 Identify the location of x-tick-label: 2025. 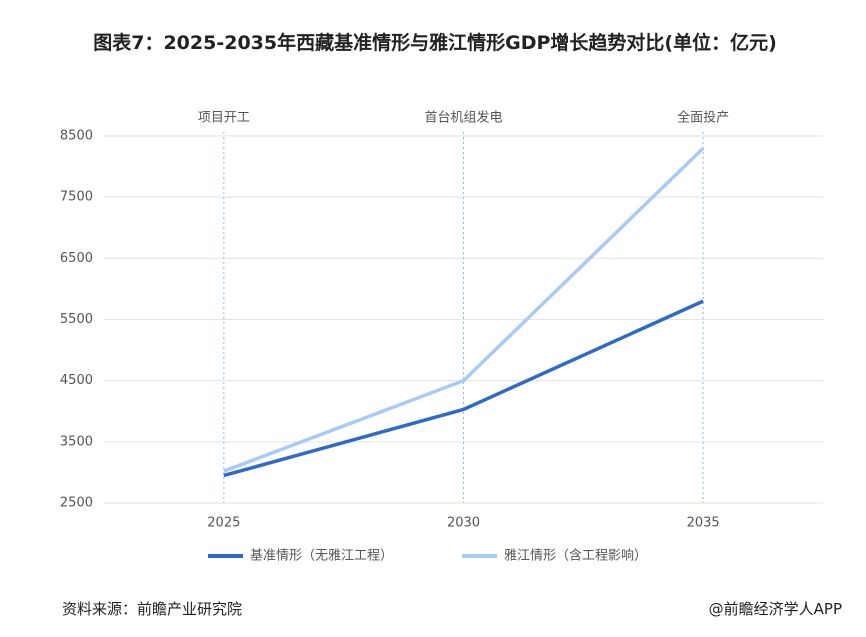
(223, 523).